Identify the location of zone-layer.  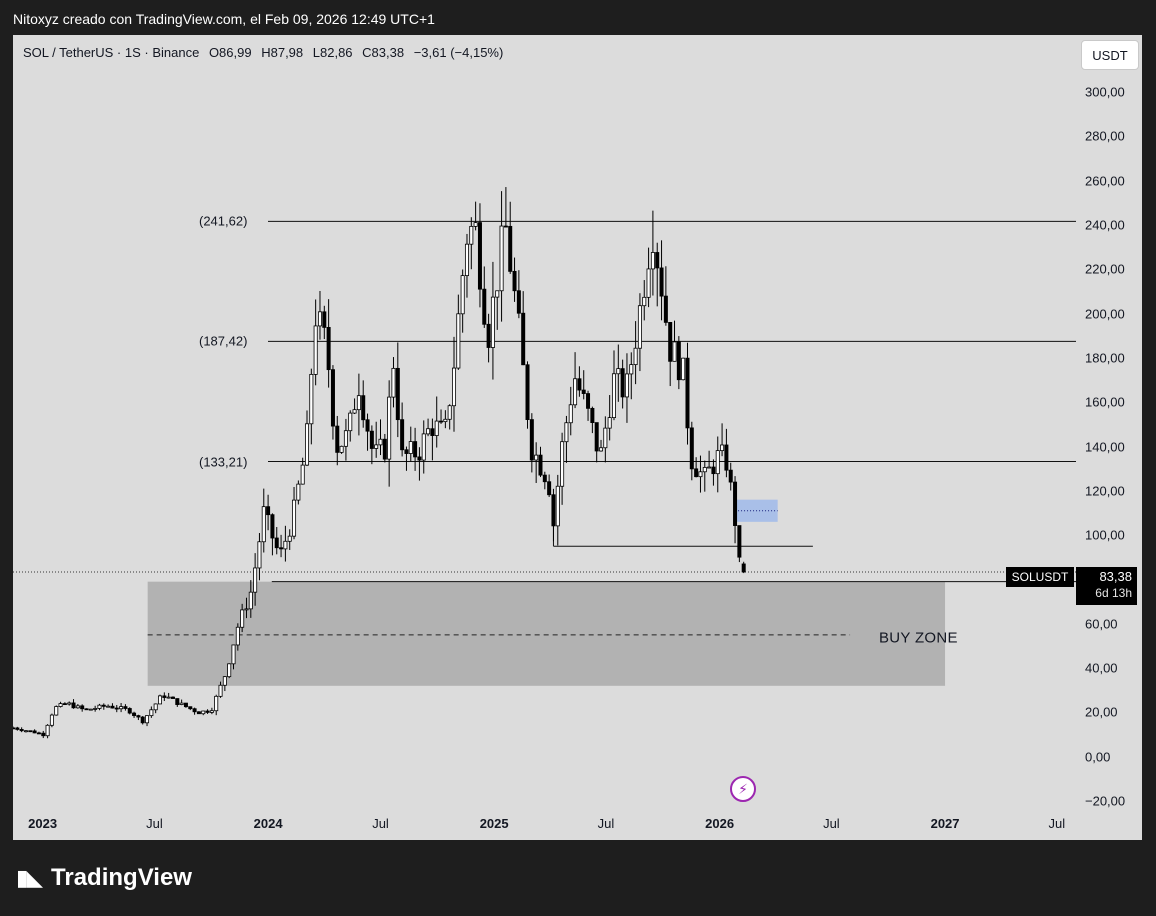
(546, 592).